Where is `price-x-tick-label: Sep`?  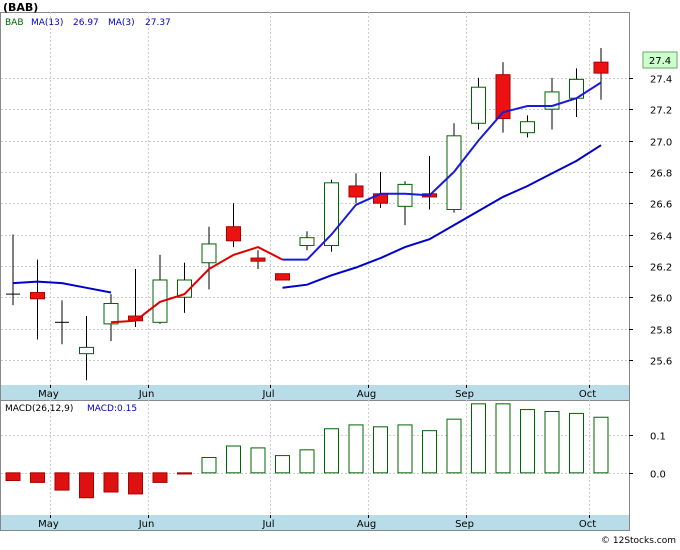 price-x-tick-label: Sep is located at coordinates (464, 394).